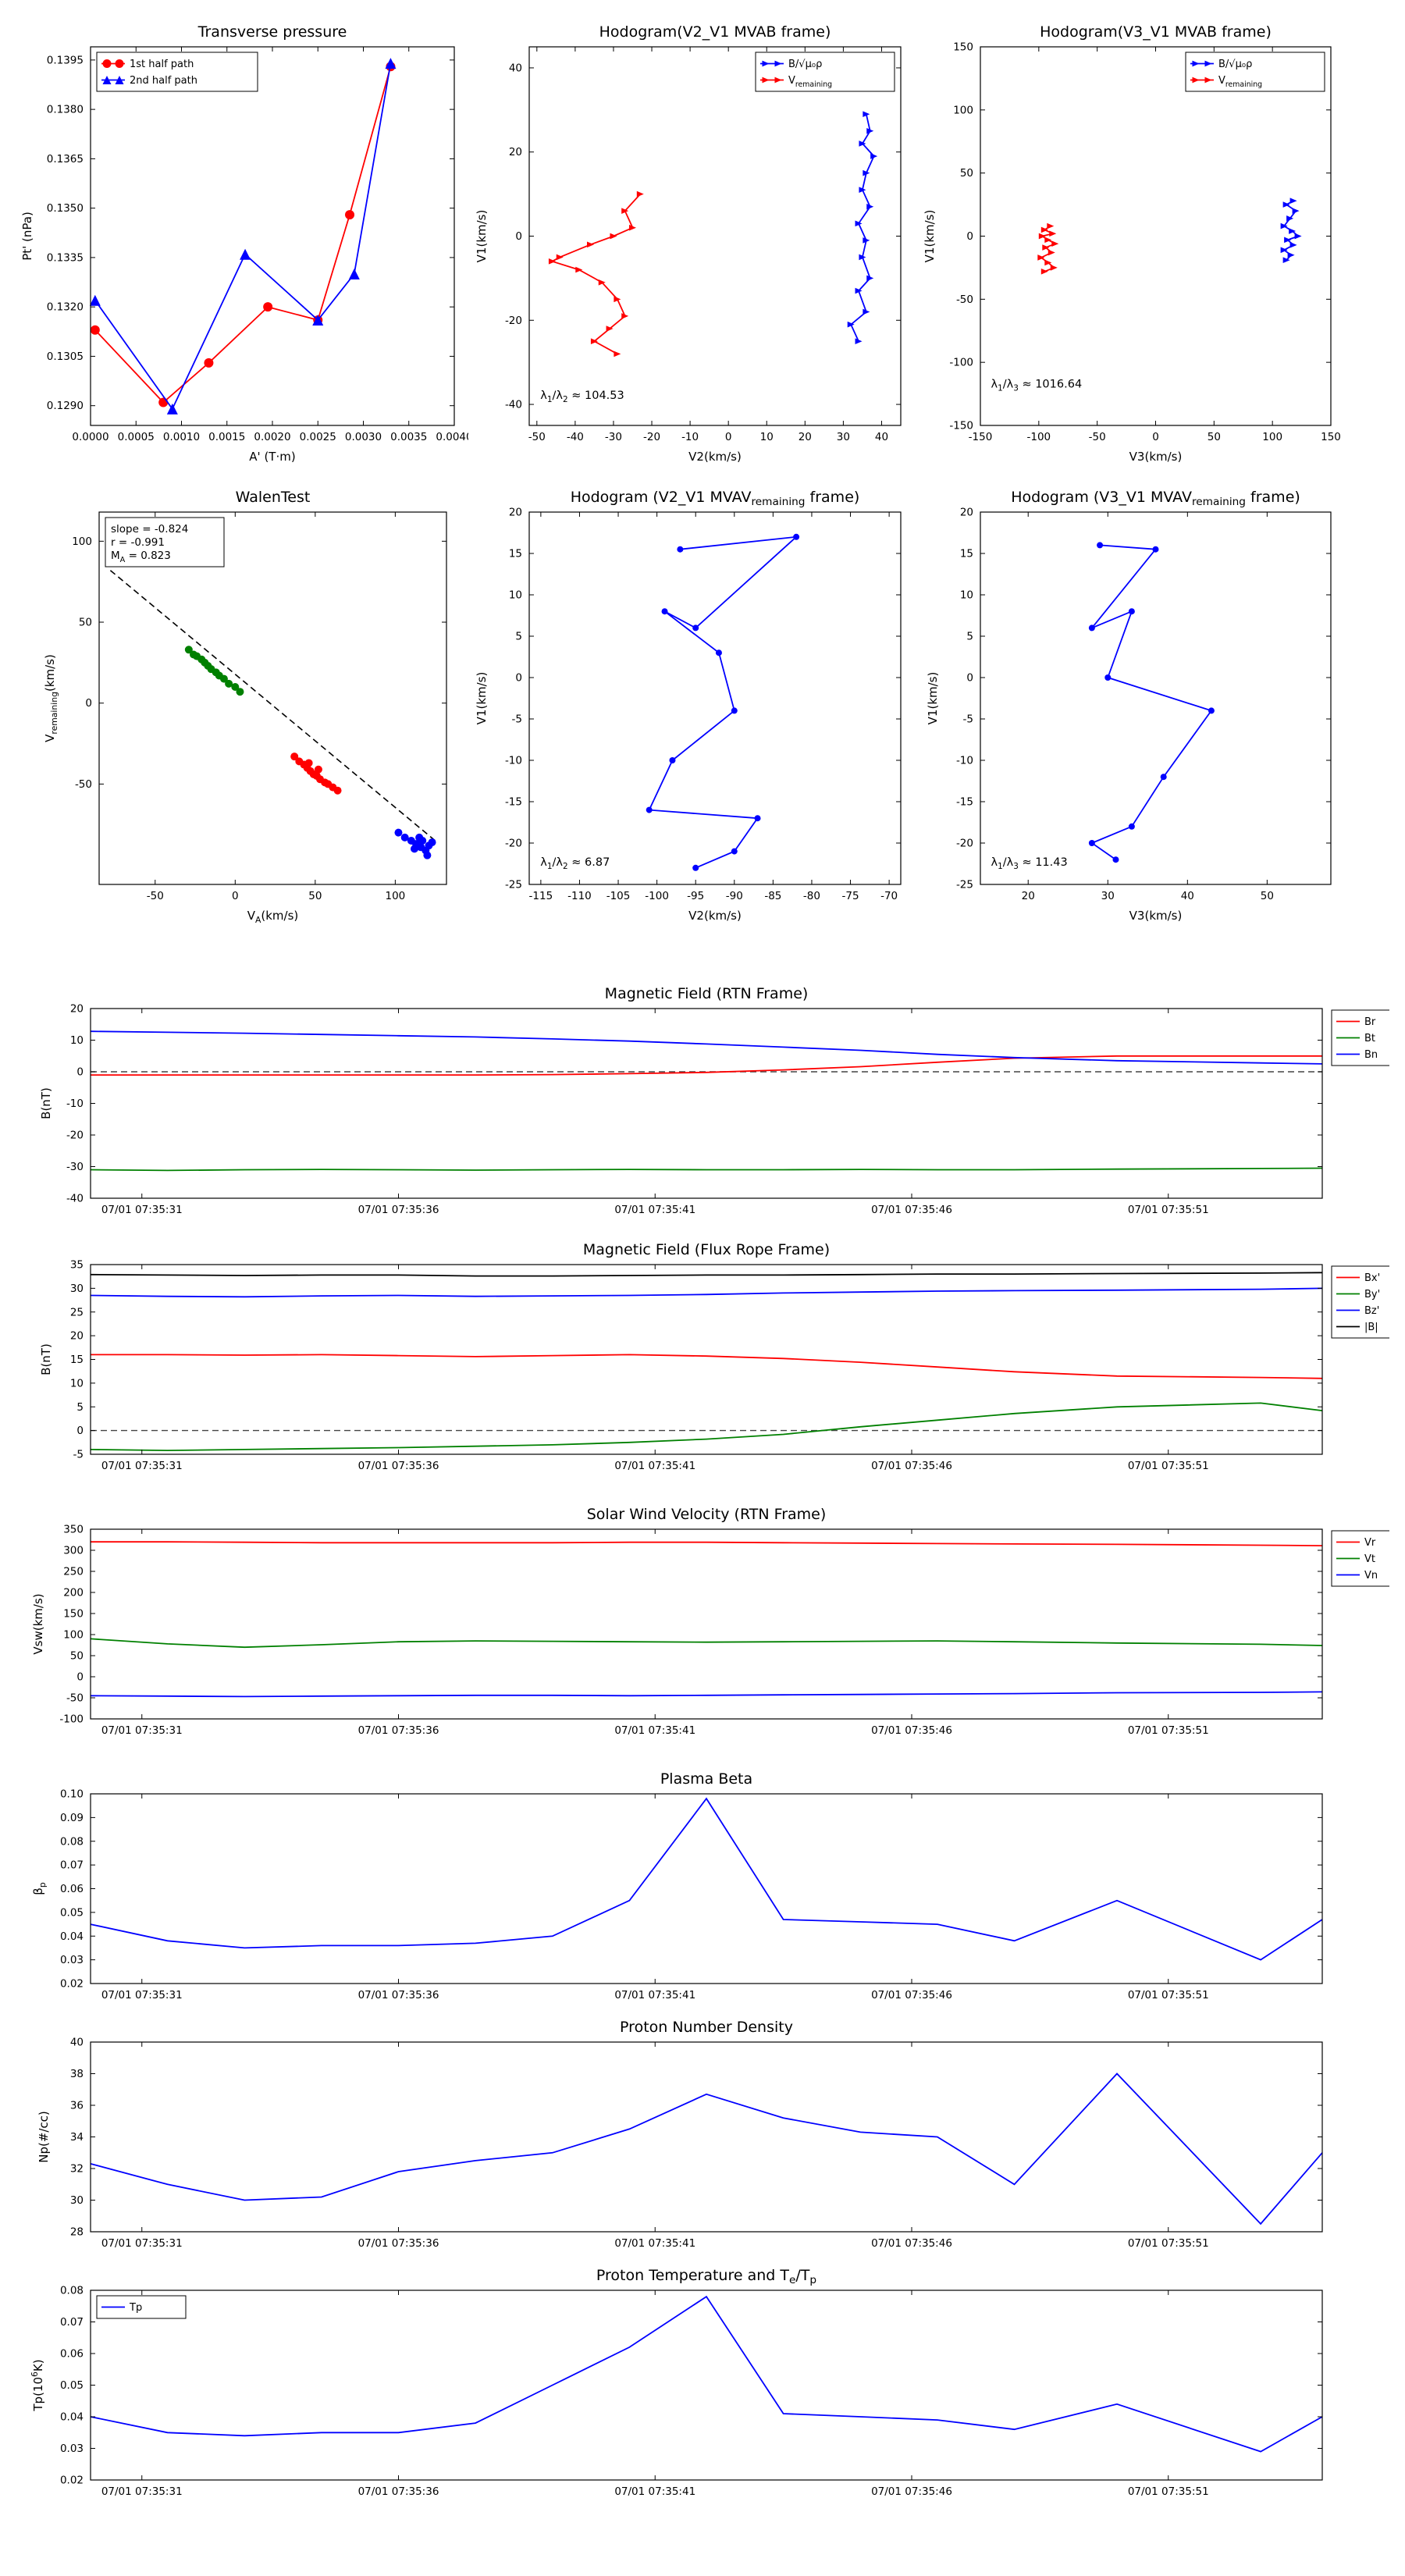  Describe the element at coordinates (77, 2106) in the screenshot. I see `y-tick-label: 36` at that location.